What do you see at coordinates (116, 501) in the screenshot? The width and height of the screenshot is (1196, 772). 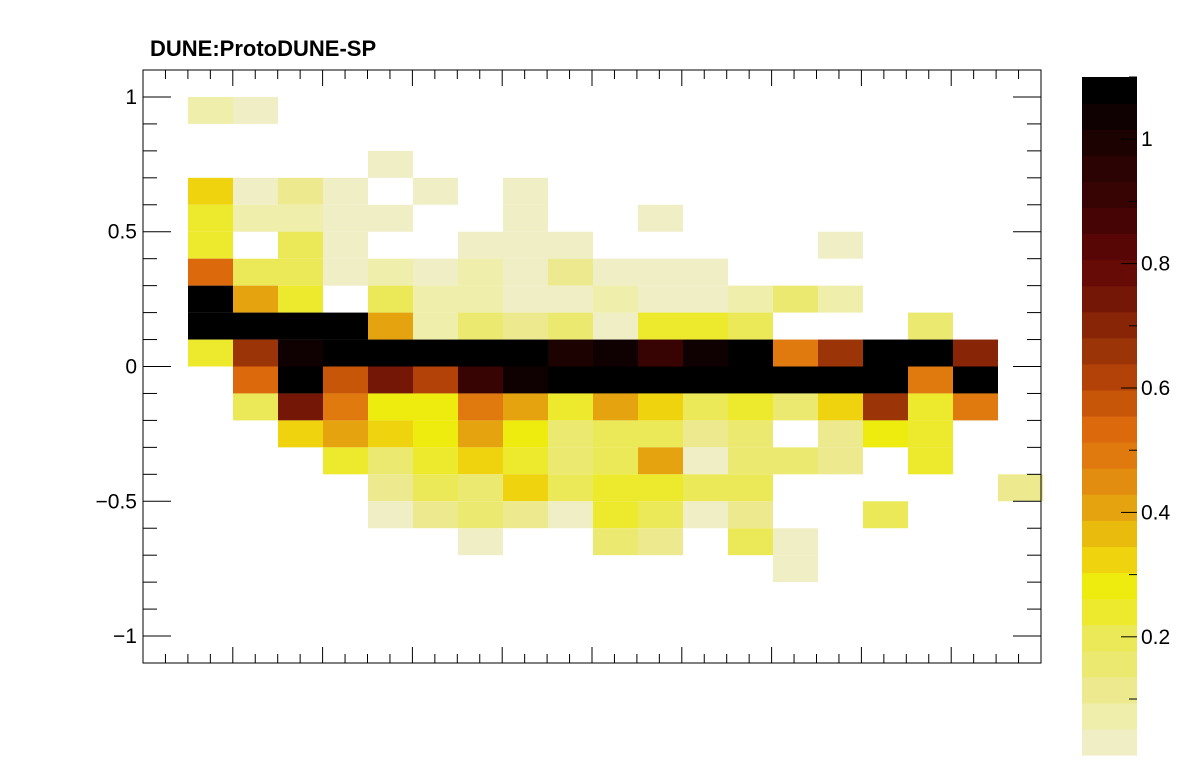 I see `y-tick-label: −0.5` at bounding box center [116, 501].